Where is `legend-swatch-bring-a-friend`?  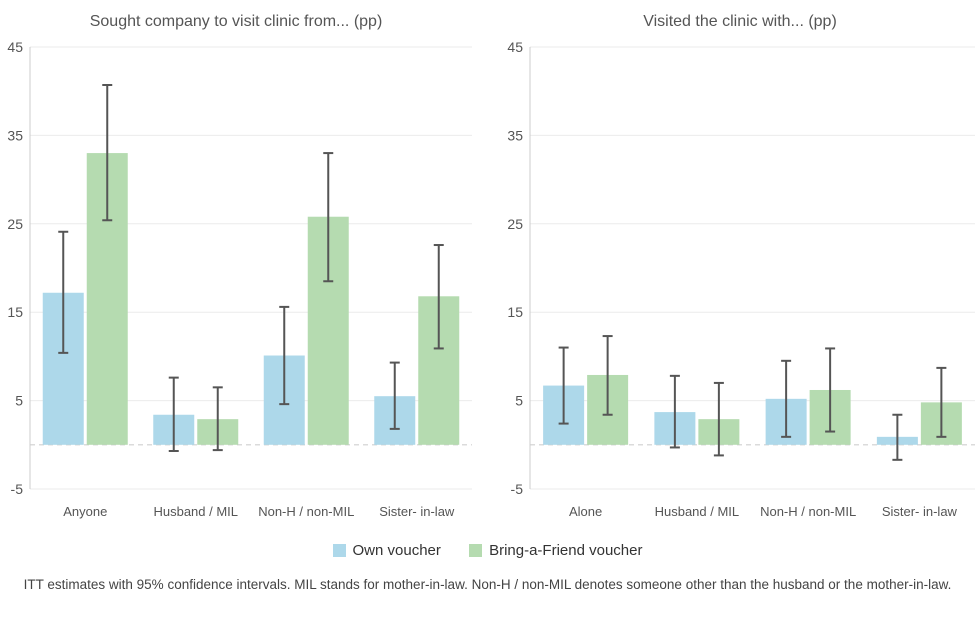
legend-swatch-bring-a-friend is located at coordinates (476, 550).